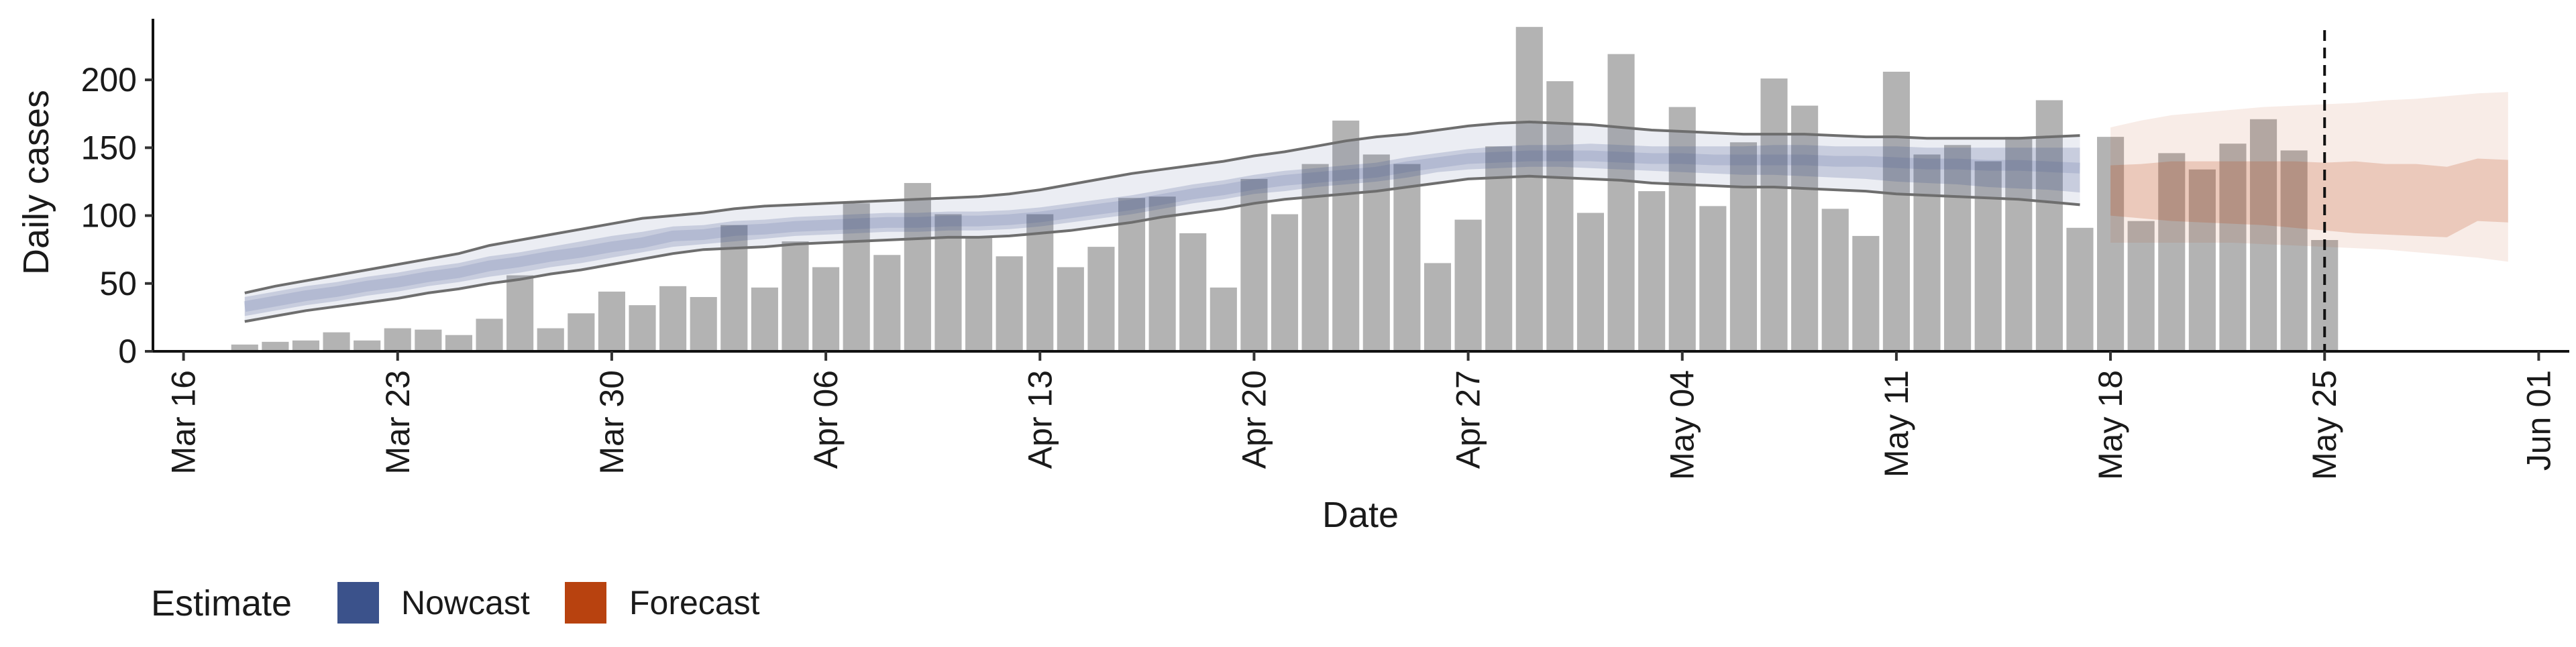  I want to click on legend-swatch-forecast, so click(585, 603).